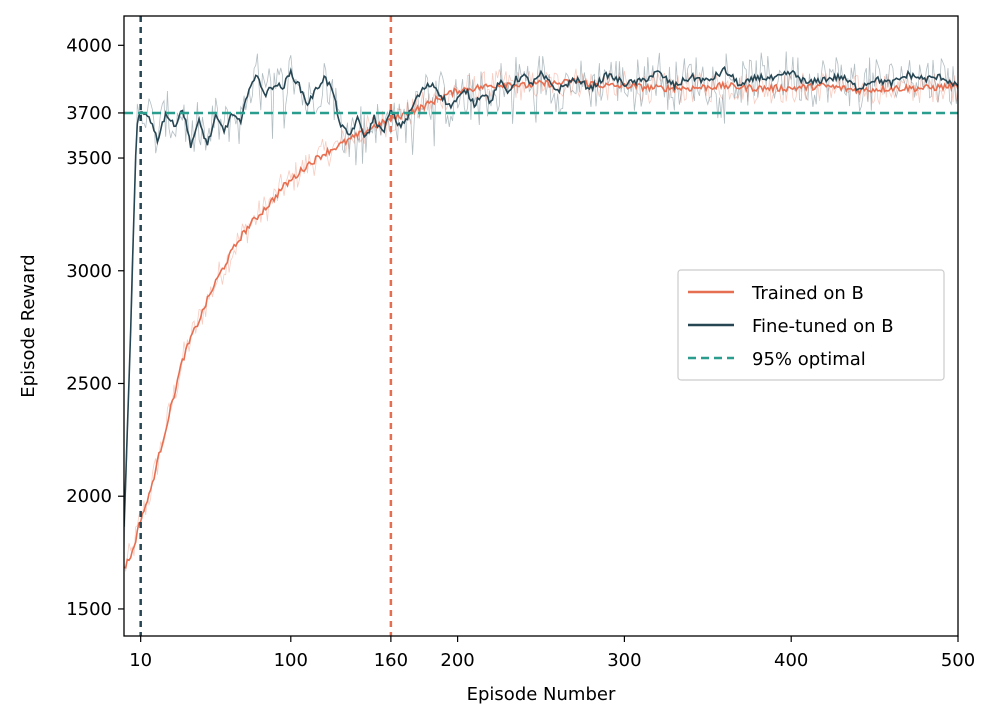  What do you see at coordinates (457, 660) in the screenshot?
I see `x-tick-label-200: 200` at bounding box center [457, 660].